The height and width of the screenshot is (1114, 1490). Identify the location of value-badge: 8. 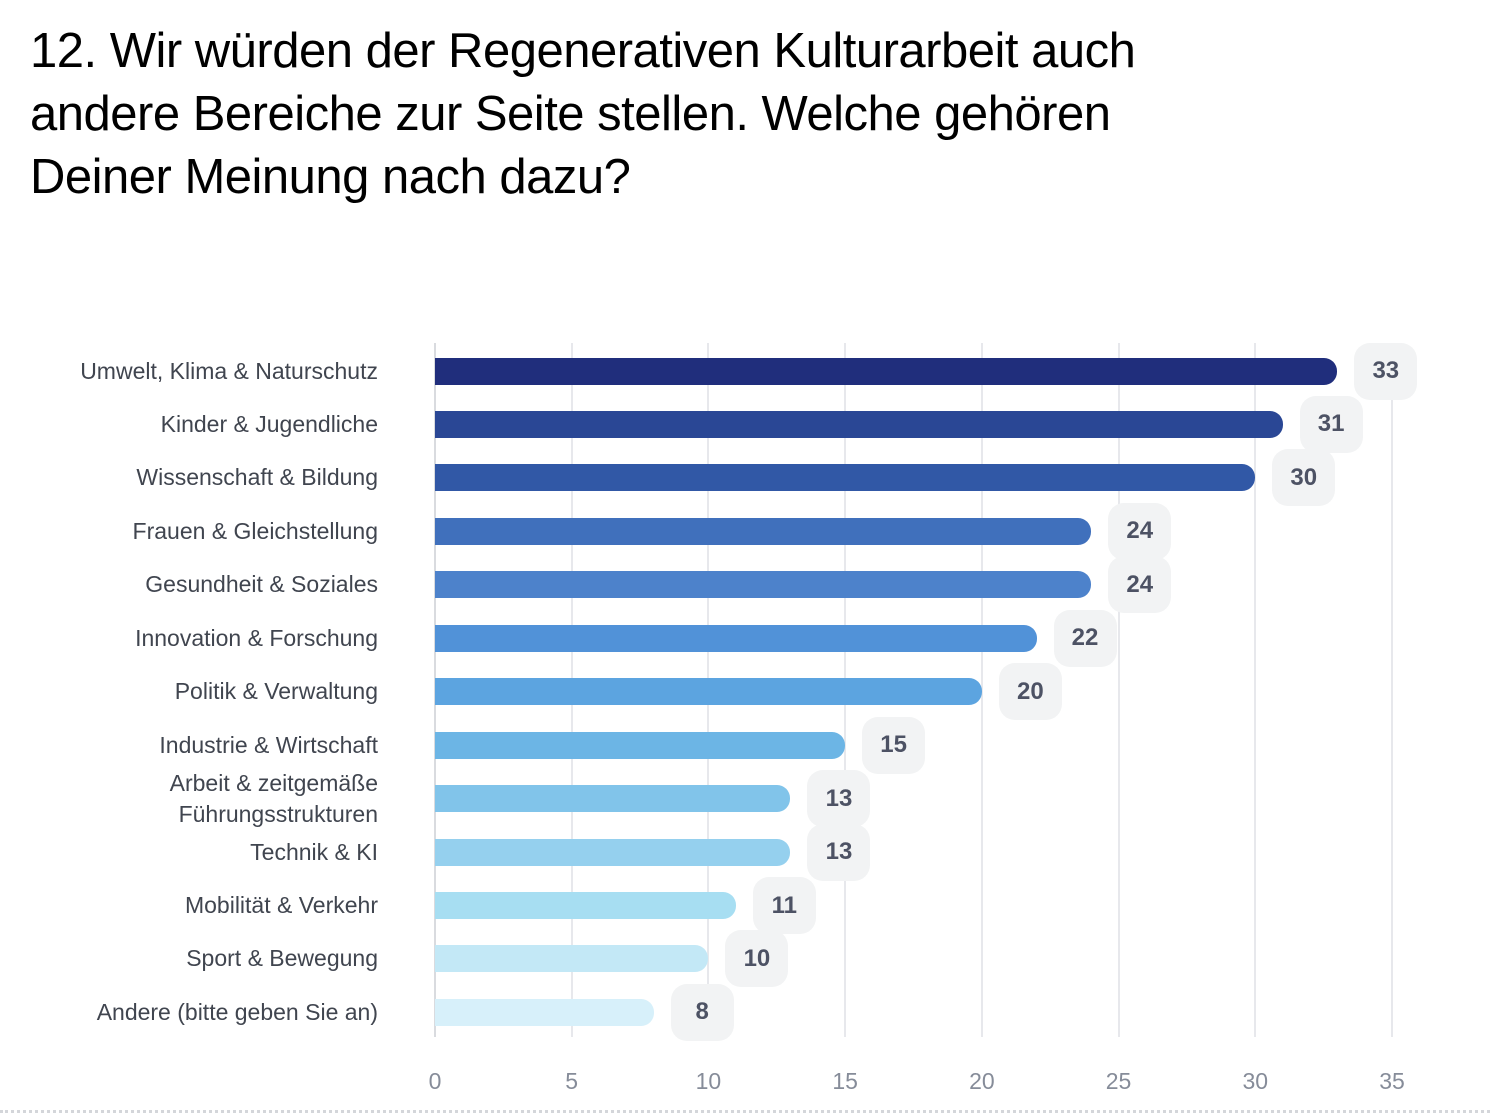
(702, 1012).